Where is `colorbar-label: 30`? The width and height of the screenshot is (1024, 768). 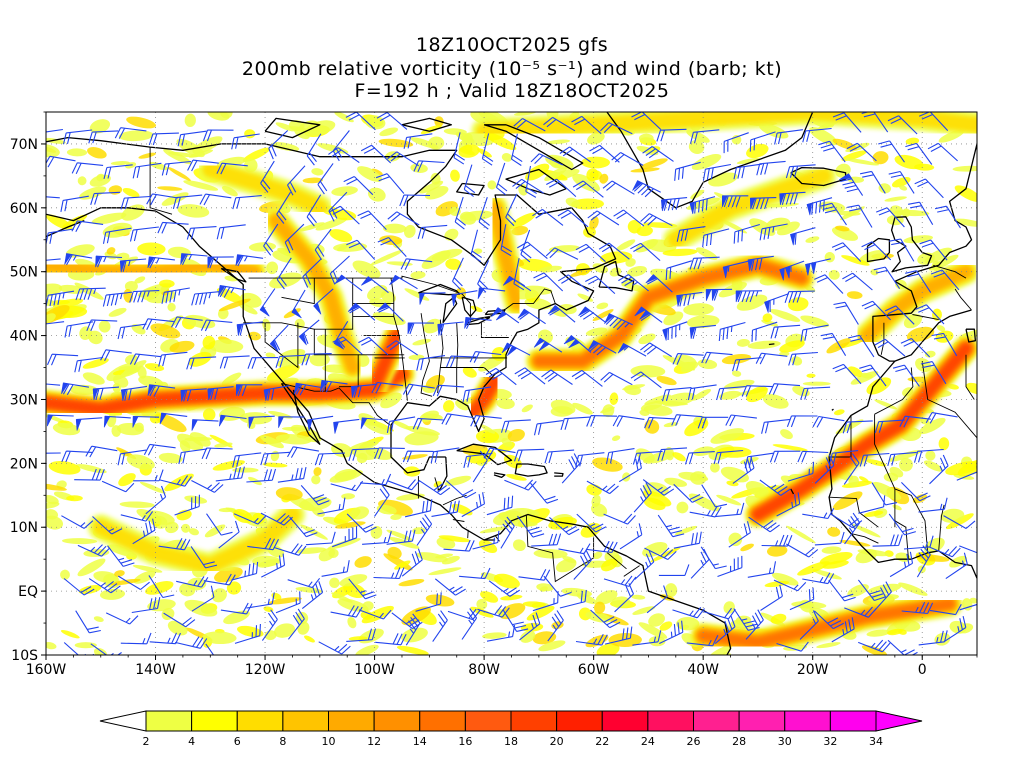 colorbar-label: 30 is located at coordinates (785, 741).